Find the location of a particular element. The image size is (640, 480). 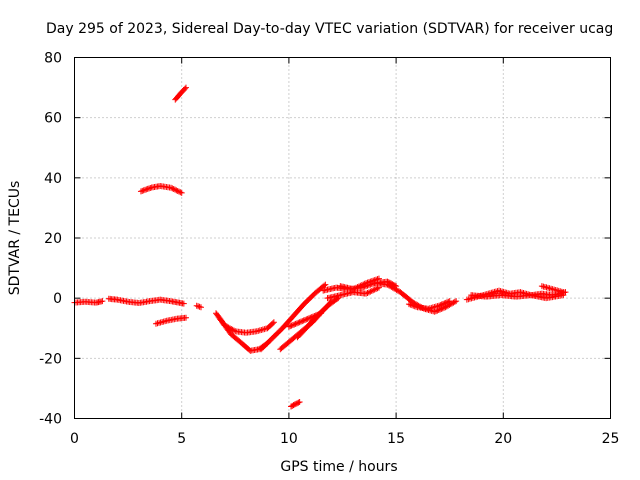

series-seg-u is located at coordinates (295, 404).